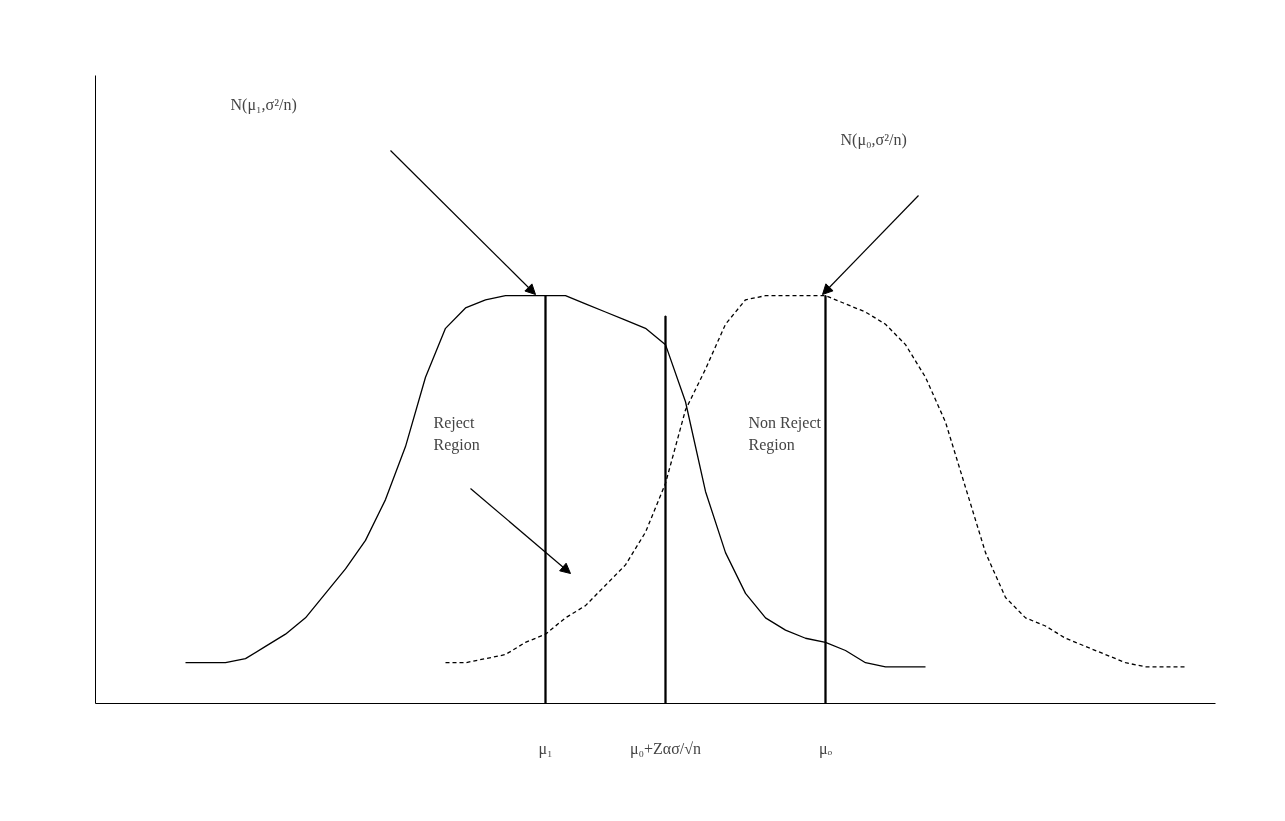  What do you see at coordinates (785, 433) in the screenshot?
I see `annotation: Non Reject Region` at bounding box center [785, 433].